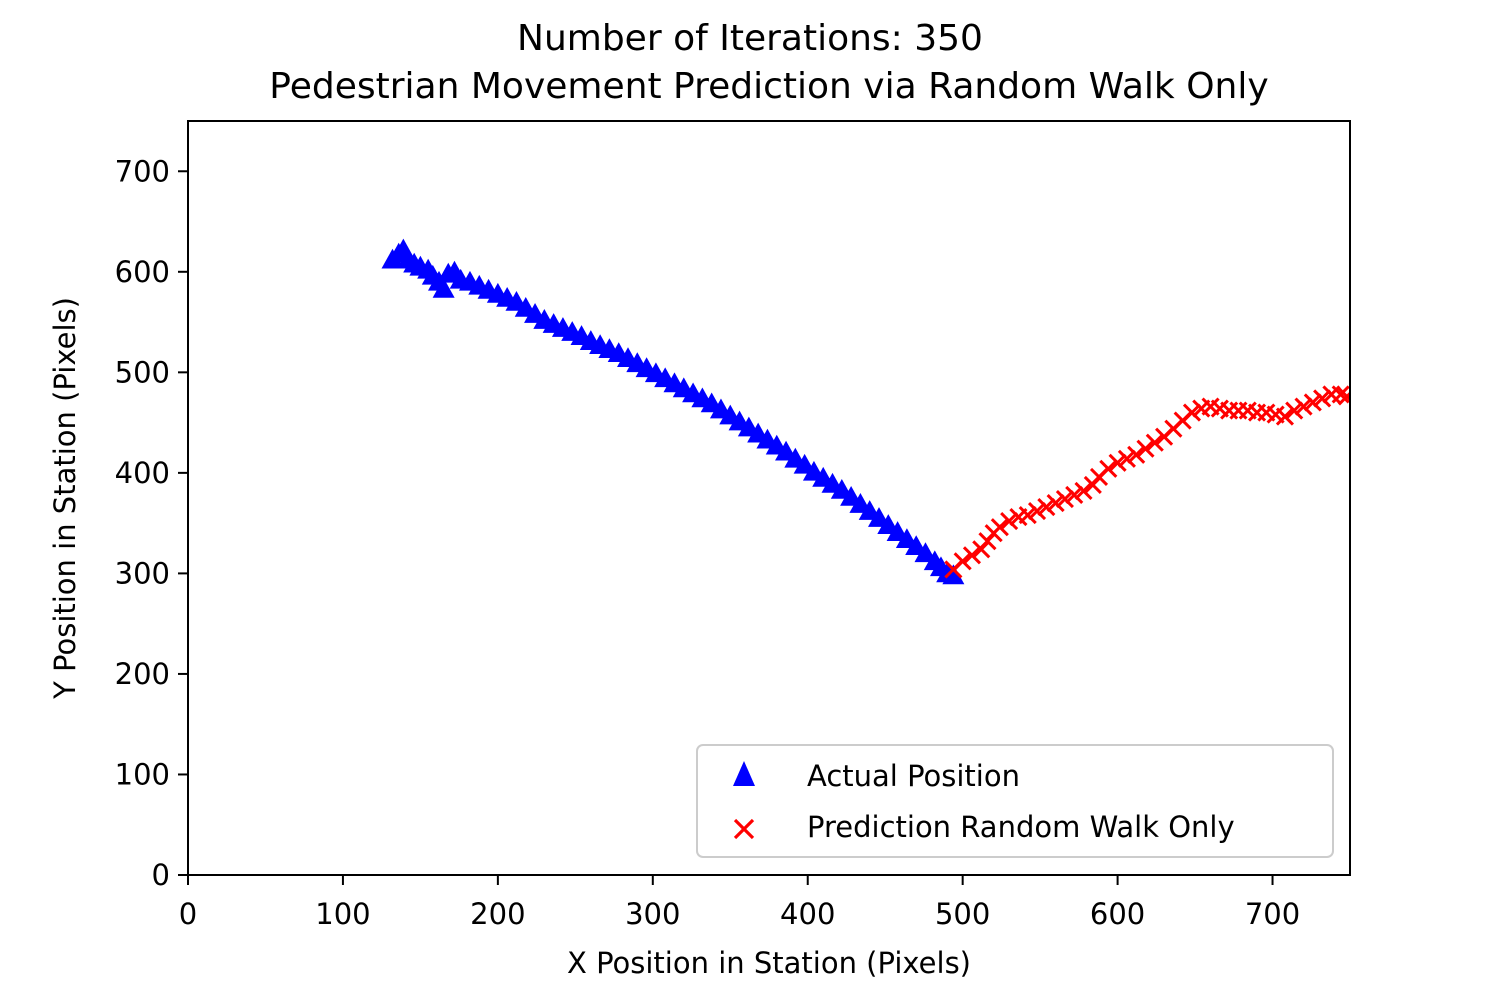 This screenshot has height=1000, width=1500. What do you see at coordinates (962, 914) in the screenshot?
I see `x-tick-label: 500` at bounding box center [962, 914].